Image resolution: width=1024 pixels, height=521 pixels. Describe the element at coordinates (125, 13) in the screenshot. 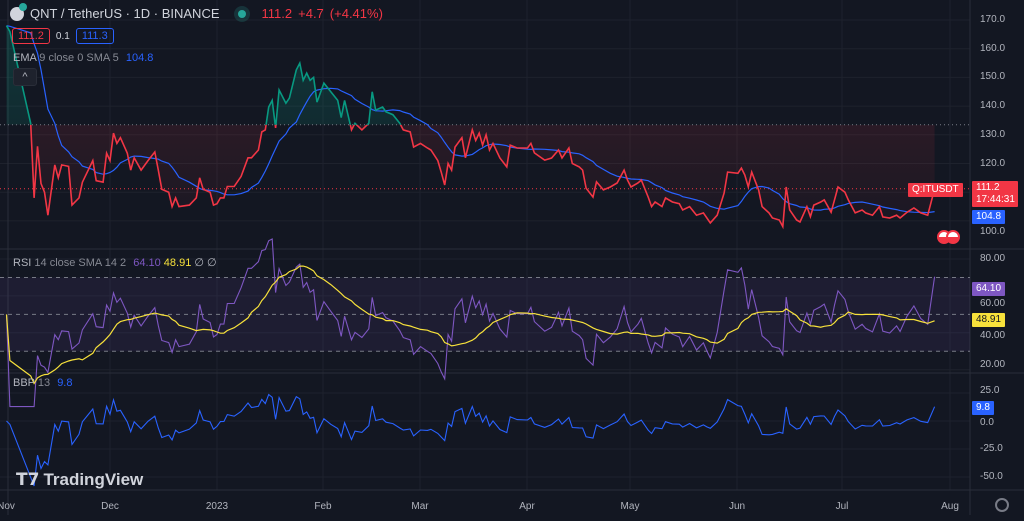

I see `symbol-title: QNT / TetherUS · 1D · BINANCE` at that location.